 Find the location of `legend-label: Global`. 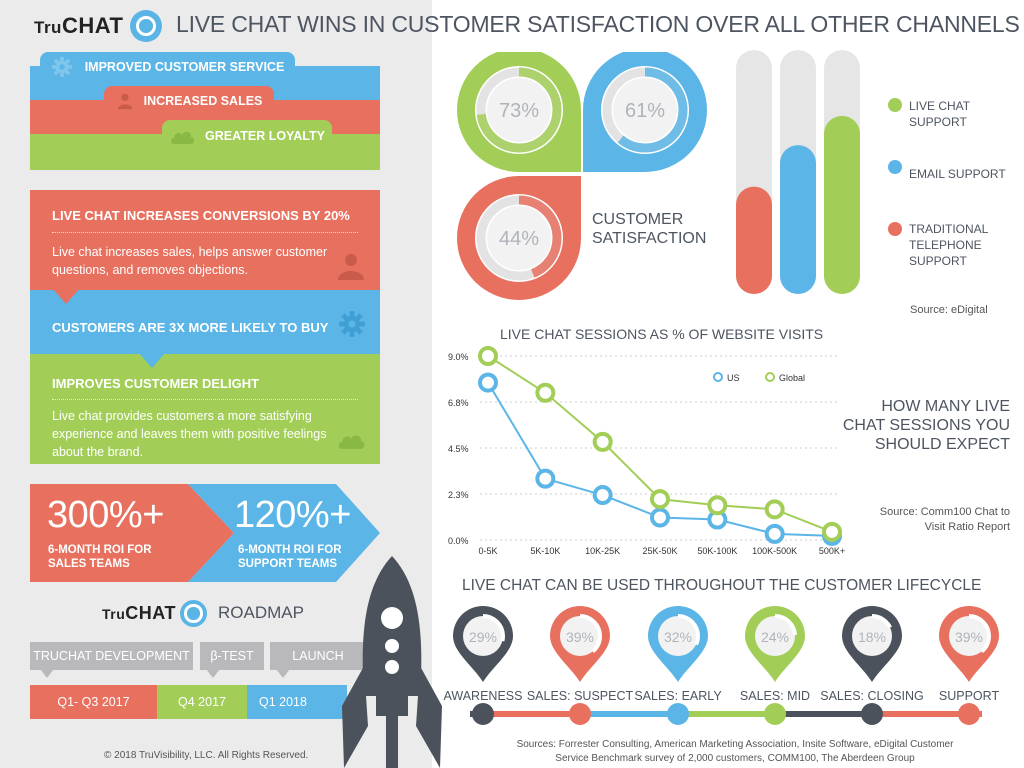

legend-label: Global is located at coordinates (792, 378).